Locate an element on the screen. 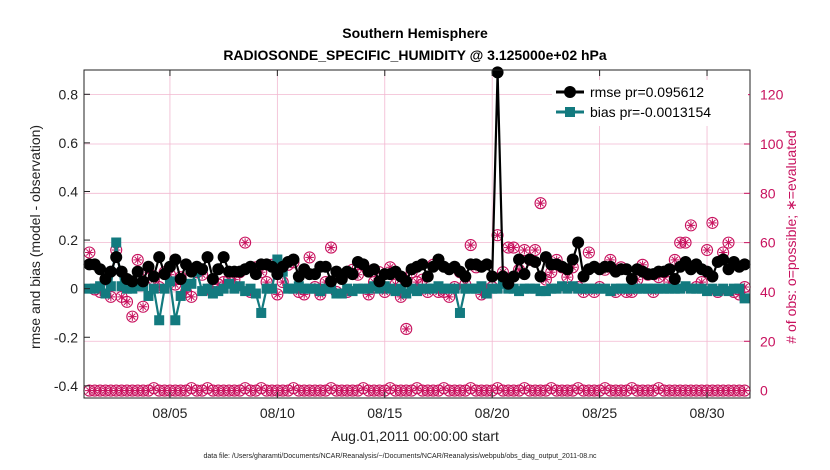 The width and height of the screenshot is (830, 470). y-left-tick-label: 0 is located at coordinates (74, 289).